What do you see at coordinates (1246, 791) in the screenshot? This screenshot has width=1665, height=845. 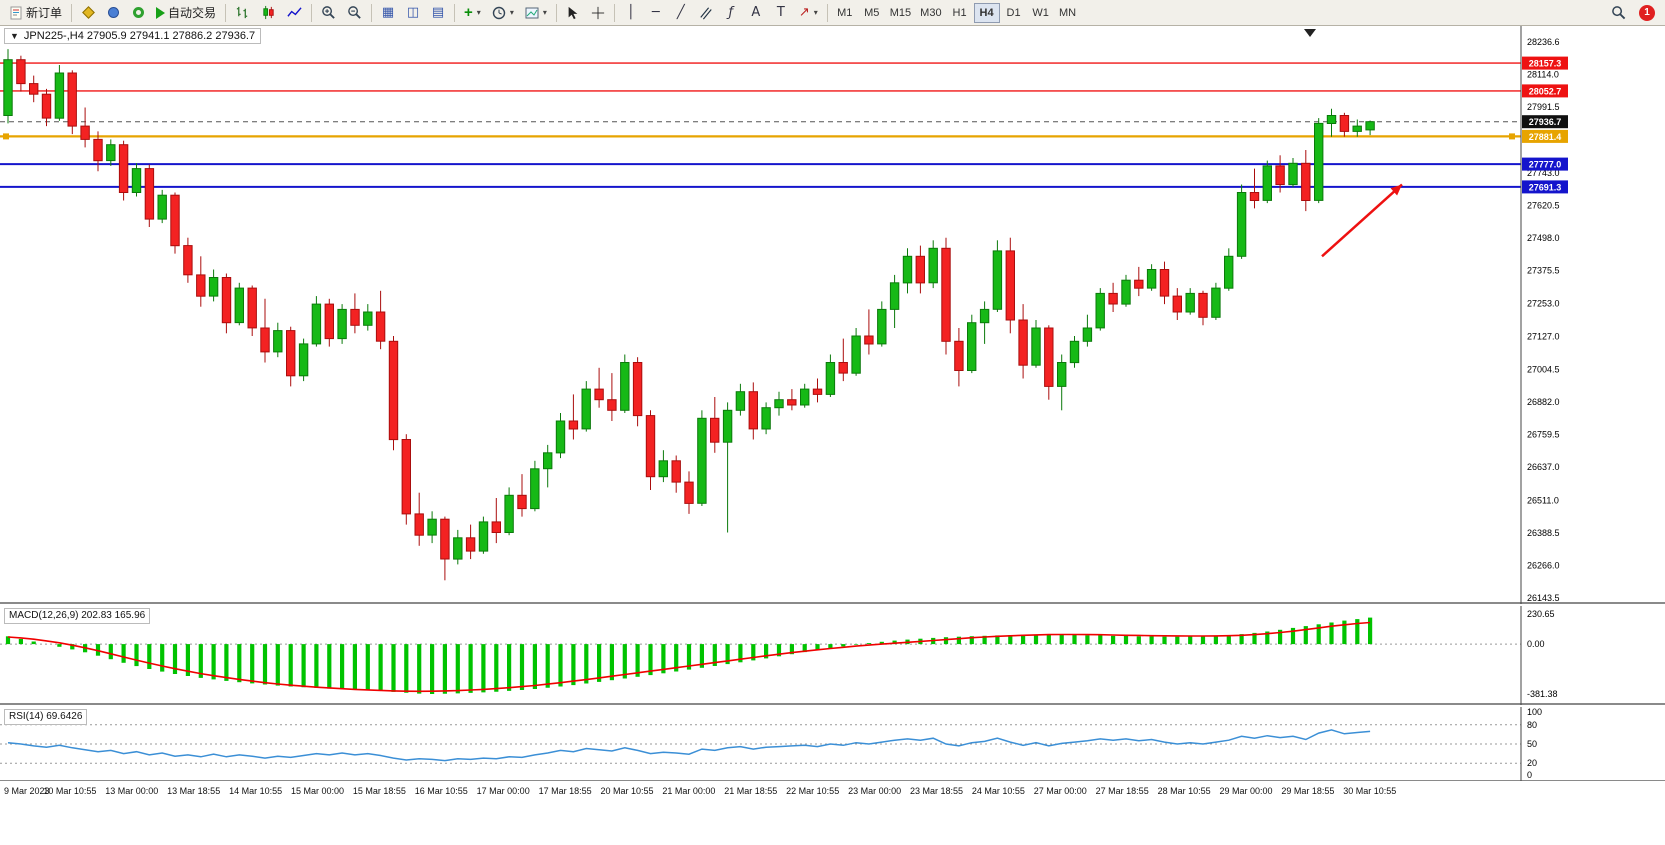 I see `time-axis-label: 29 Mar 00:00` at bounding box center [1246, 791].